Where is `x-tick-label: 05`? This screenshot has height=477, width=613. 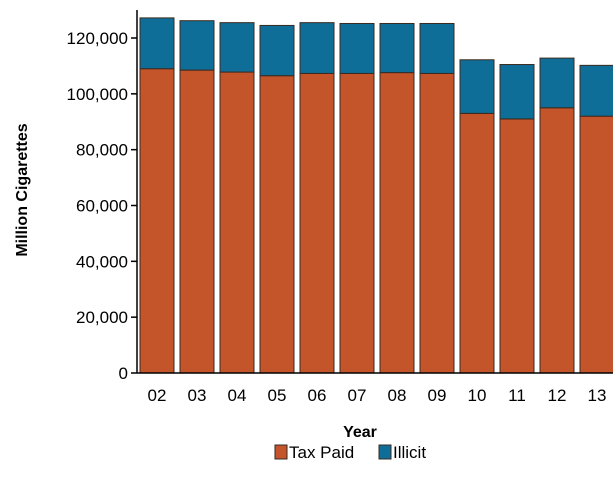 x-tick-label: 05 is located at coordinates (277, 395).